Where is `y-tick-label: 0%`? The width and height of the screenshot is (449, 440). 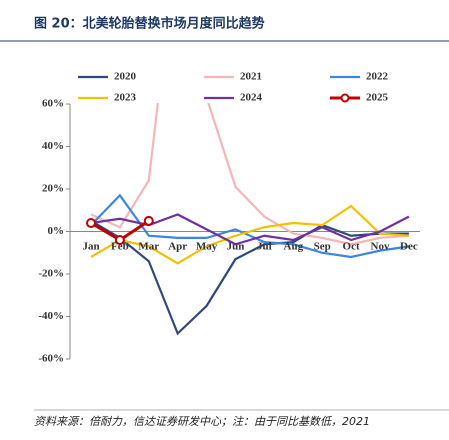
y-tick-label: 0% is located at coordinates (56, 231).